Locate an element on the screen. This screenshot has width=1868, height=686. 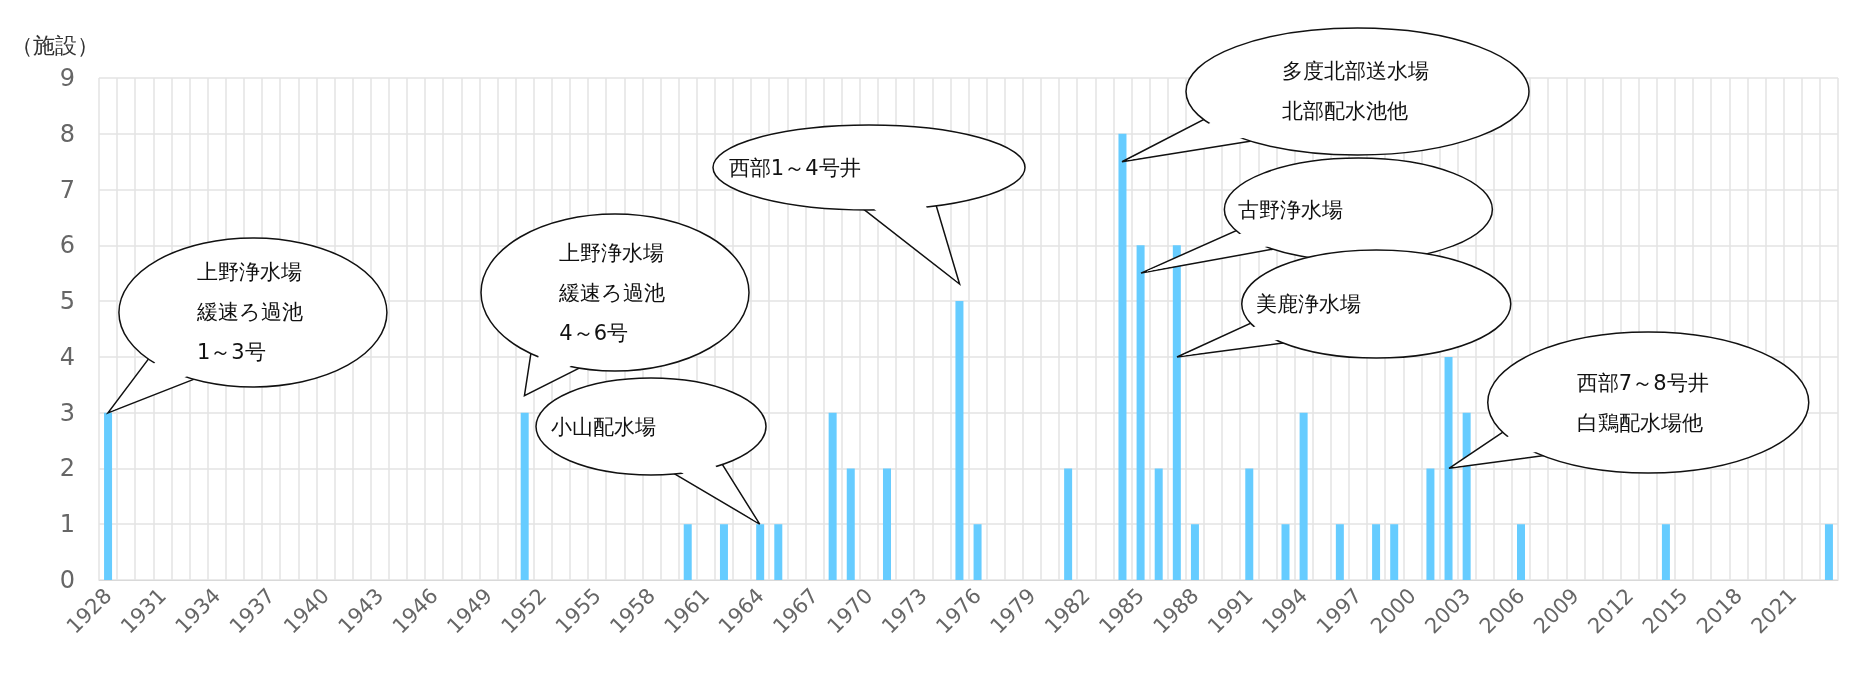
y-tick-label: 3 is located at coordinates (67, 412).